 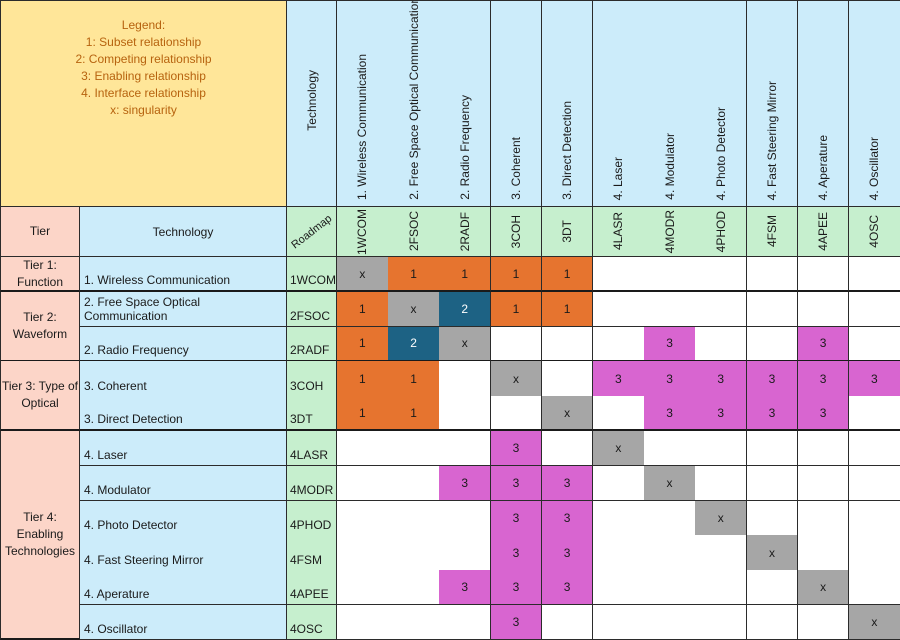 What do you see at coordinates (183, 518) in the screenshot?
I see `row-technology: 4. Photo Detector` at bounding box center [183, 518].